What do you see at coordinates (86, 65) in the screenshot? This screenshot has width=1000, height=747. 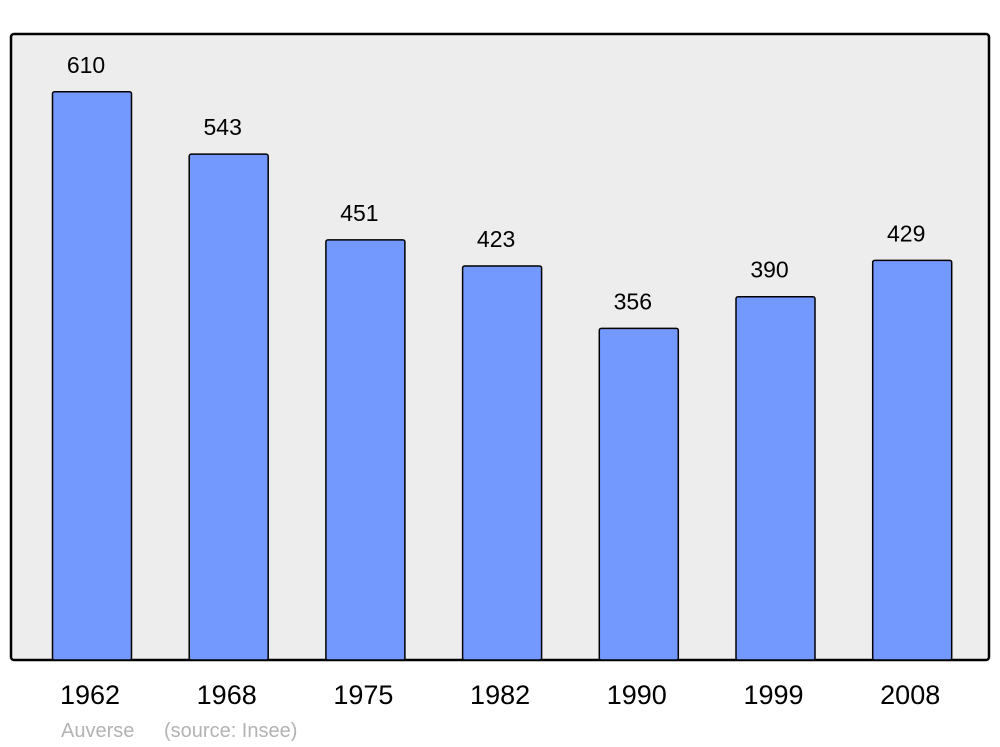 I see `data-label-1962: 610` at bounding box center [86, 65].